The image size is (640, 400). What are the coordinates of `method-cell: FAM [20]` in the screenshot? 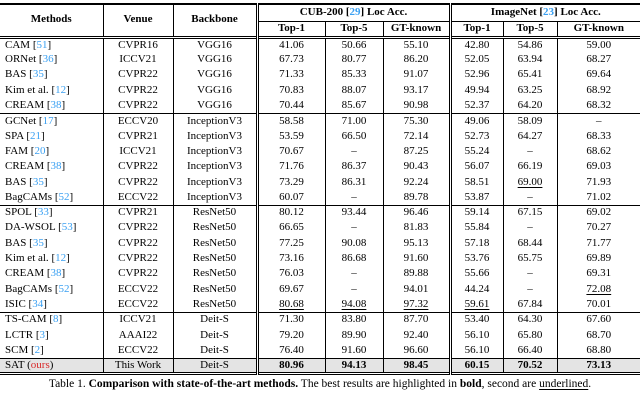 It's located at (27, 150).